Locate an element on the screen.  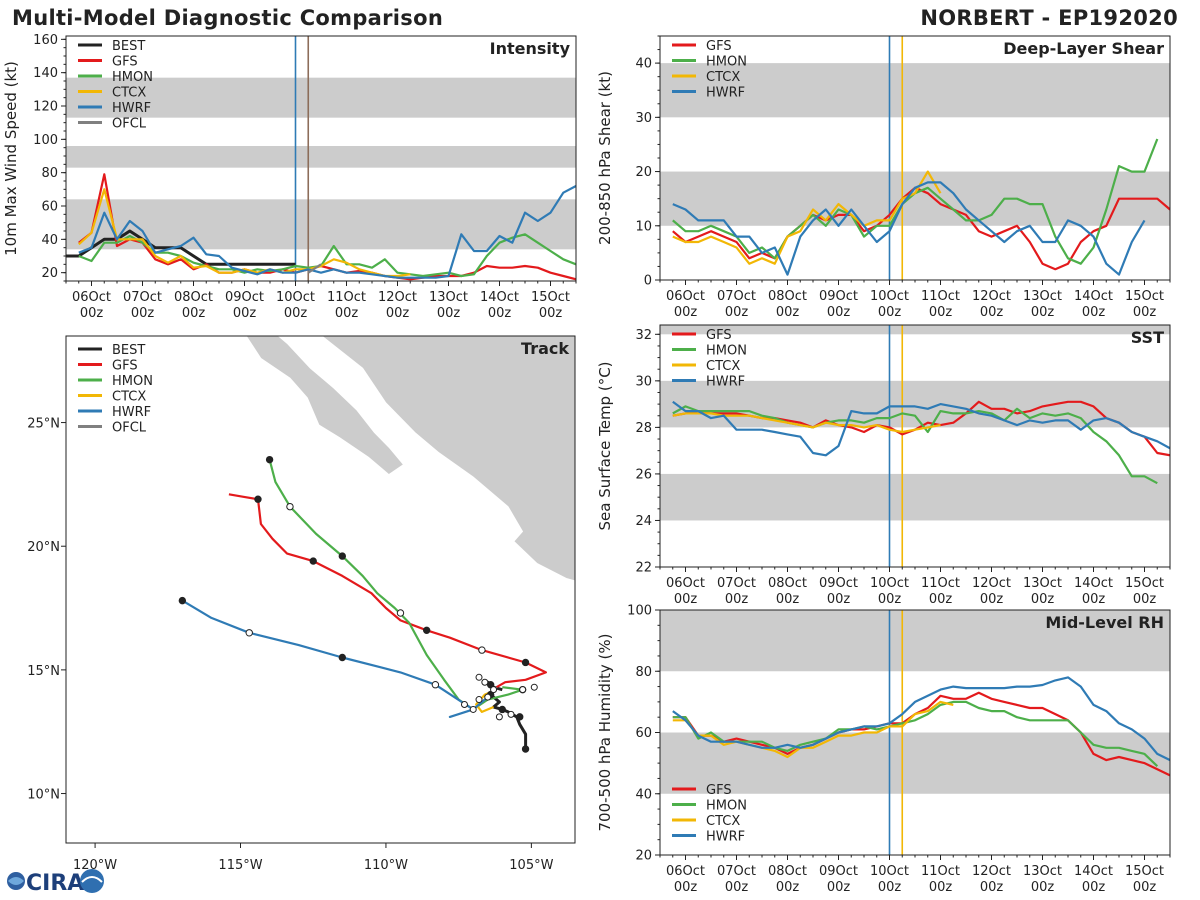
track-legend-label-hmon: HMON is located at coordinates (132, 381).